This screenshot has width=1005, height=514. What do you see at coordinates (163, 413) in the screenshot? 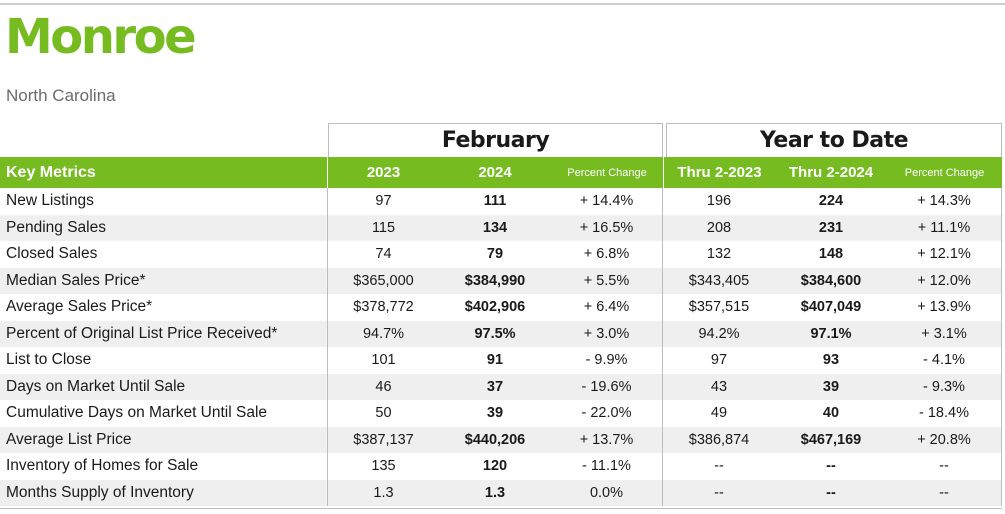
I see `metric-name: Cumulative Days on Market Until Sale` at bounding box center [163, 413].